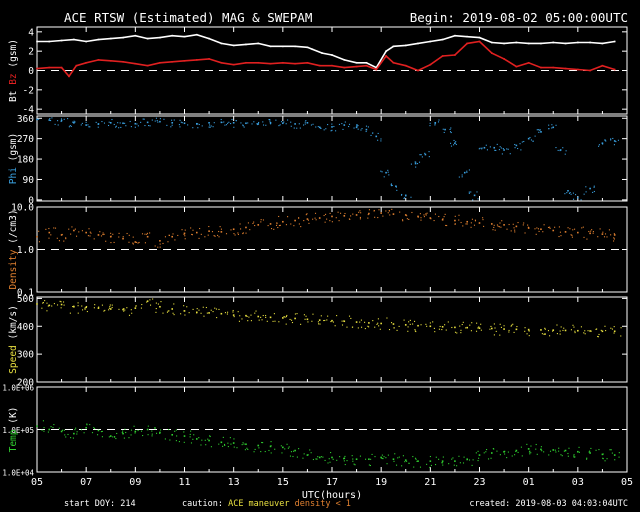 This screenshot has height=512, width=640. Describe the element at coordinates (18, 473) in the screenshot. I see `y-tick-label-temp: 1.0E+04` at that location.